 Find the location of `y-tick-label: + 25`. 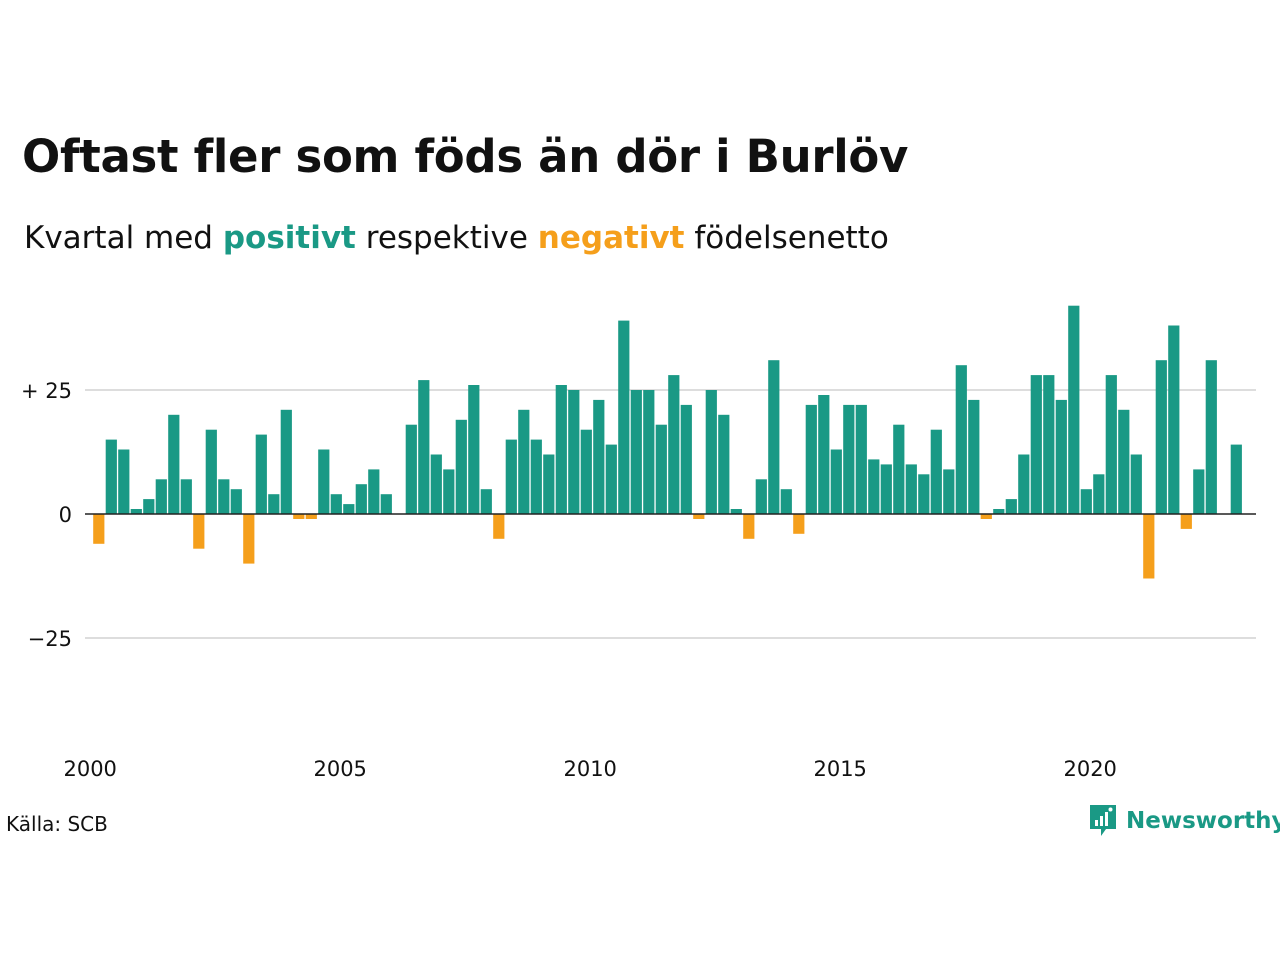

y-tick-label: + 25 is located at coordinates (46, 391).